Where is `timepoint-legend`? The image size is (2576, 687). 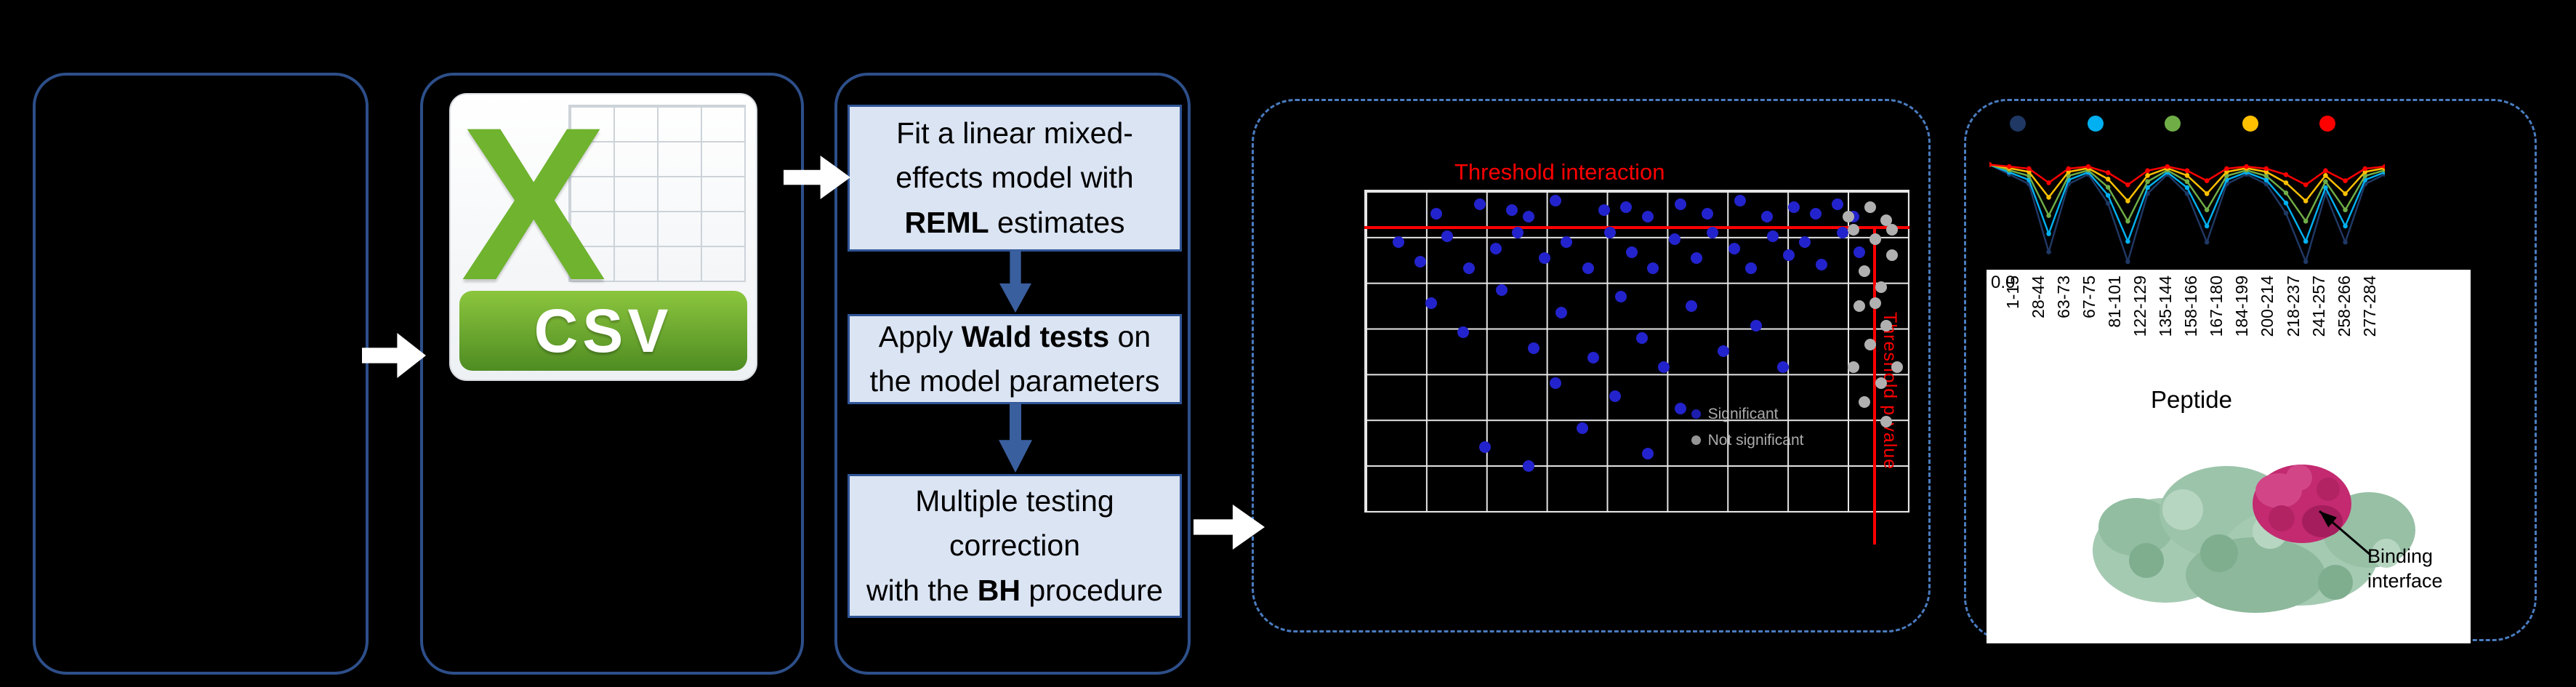
timepoint-legend is located at coordinates (2172, 124).